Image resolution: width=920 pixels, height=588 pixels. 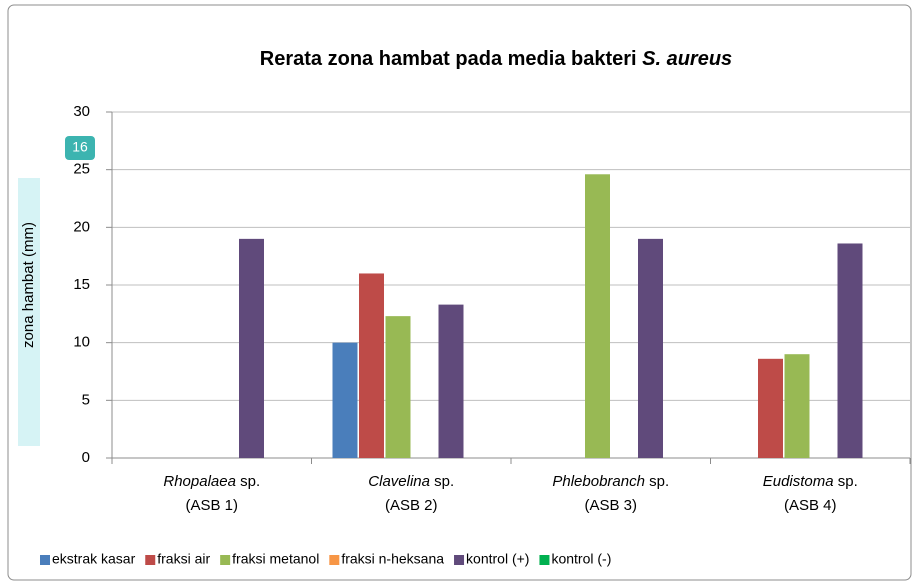 What do you see at coordinates (211, 493) in the screenshot?
I see `x-tick-label: Rhopalaea sp. (ASB 1)` at bounding box center [211, 493].